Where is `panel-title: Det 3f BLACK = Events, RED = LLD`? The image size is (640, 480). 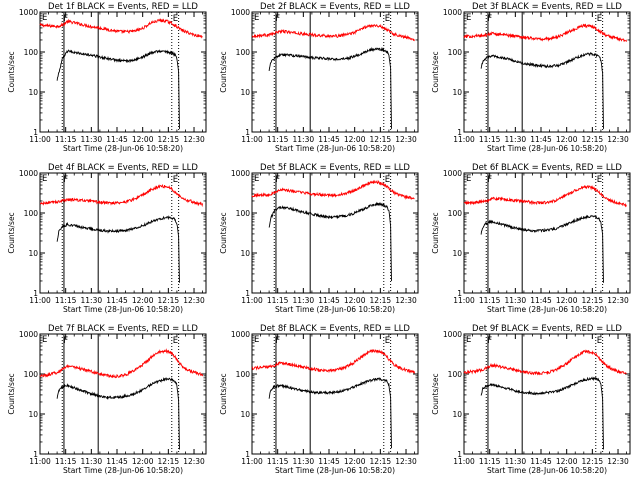 panel-title: Det 3f BLACK = Events, RED = LLD is located at coordinates (547, 7).